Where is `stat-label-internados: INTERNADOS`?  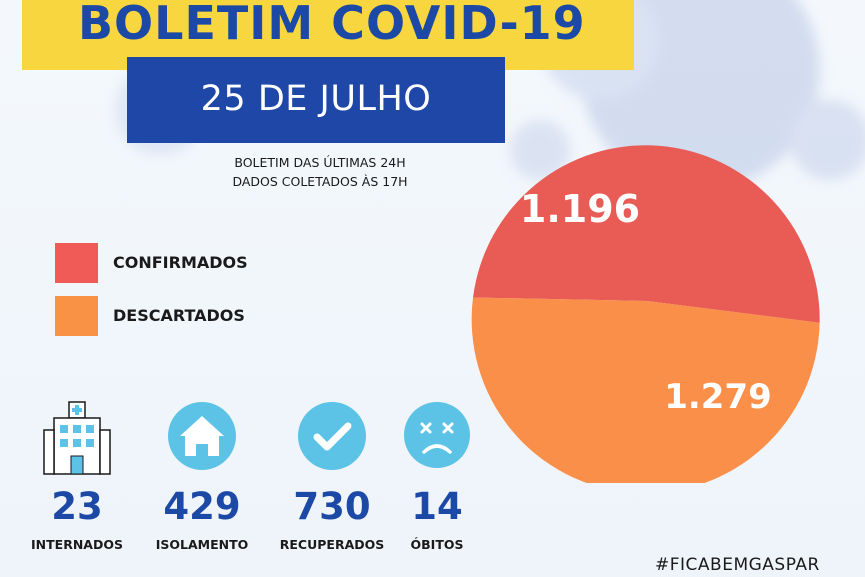 stat-label-internados: INTERNADOS is located at coordinates (77, 544).